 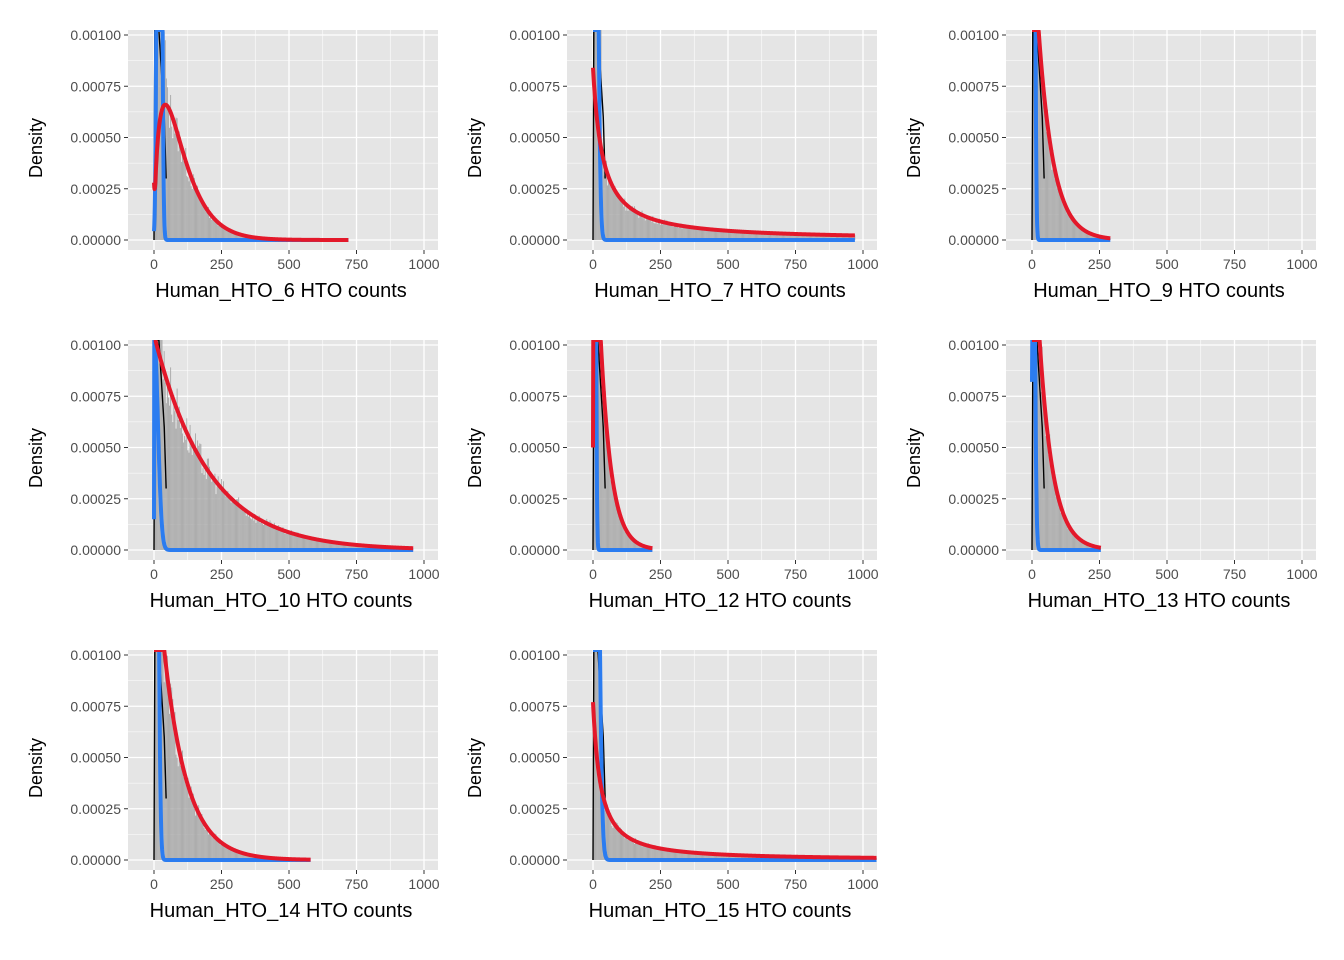 I want to click on y-tick-label: 0.00025, so click(x=973, y=499).